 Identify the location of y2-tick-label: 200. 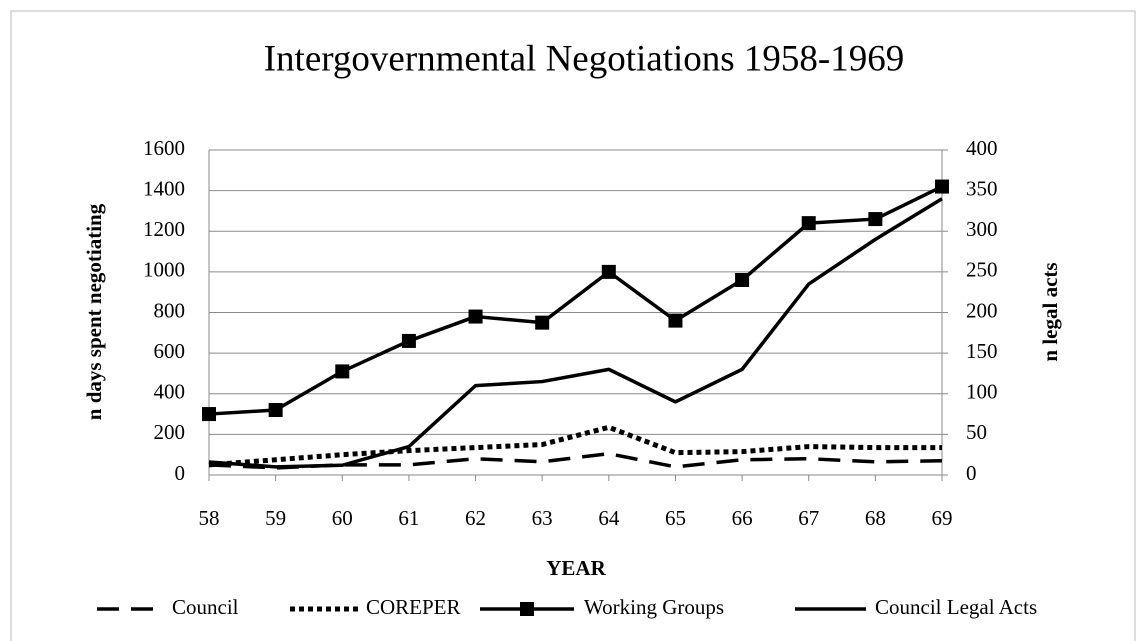
(982, 310).